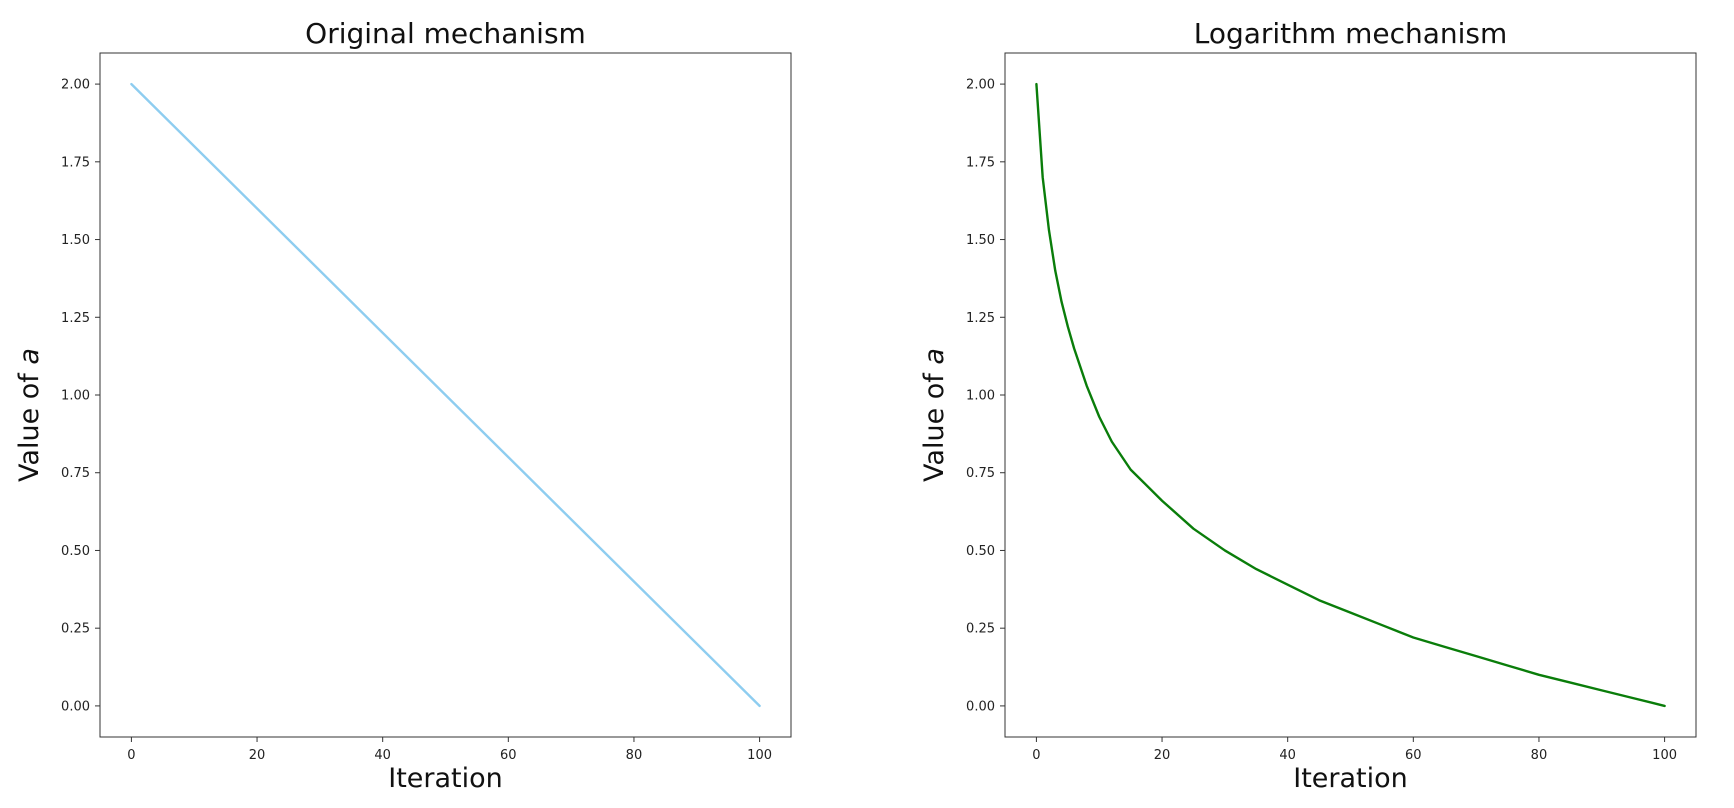  I want to click on chart-title: Logarithm mechanism, so click(1351, 33).